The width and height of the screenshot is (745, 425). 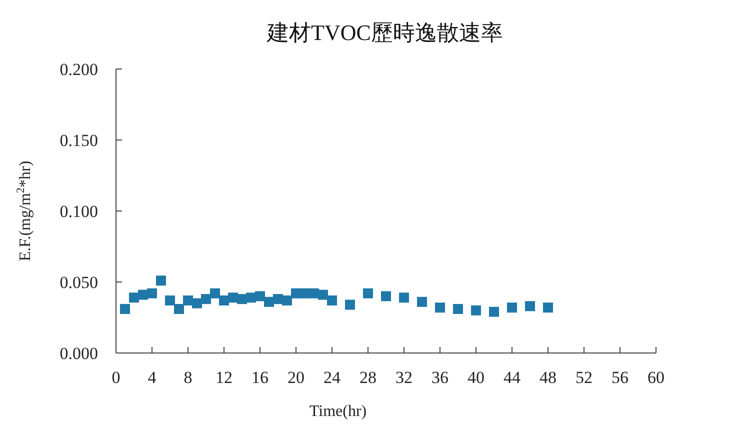 I want to click on x-tick-label: 48, so click(x=548, y=377).